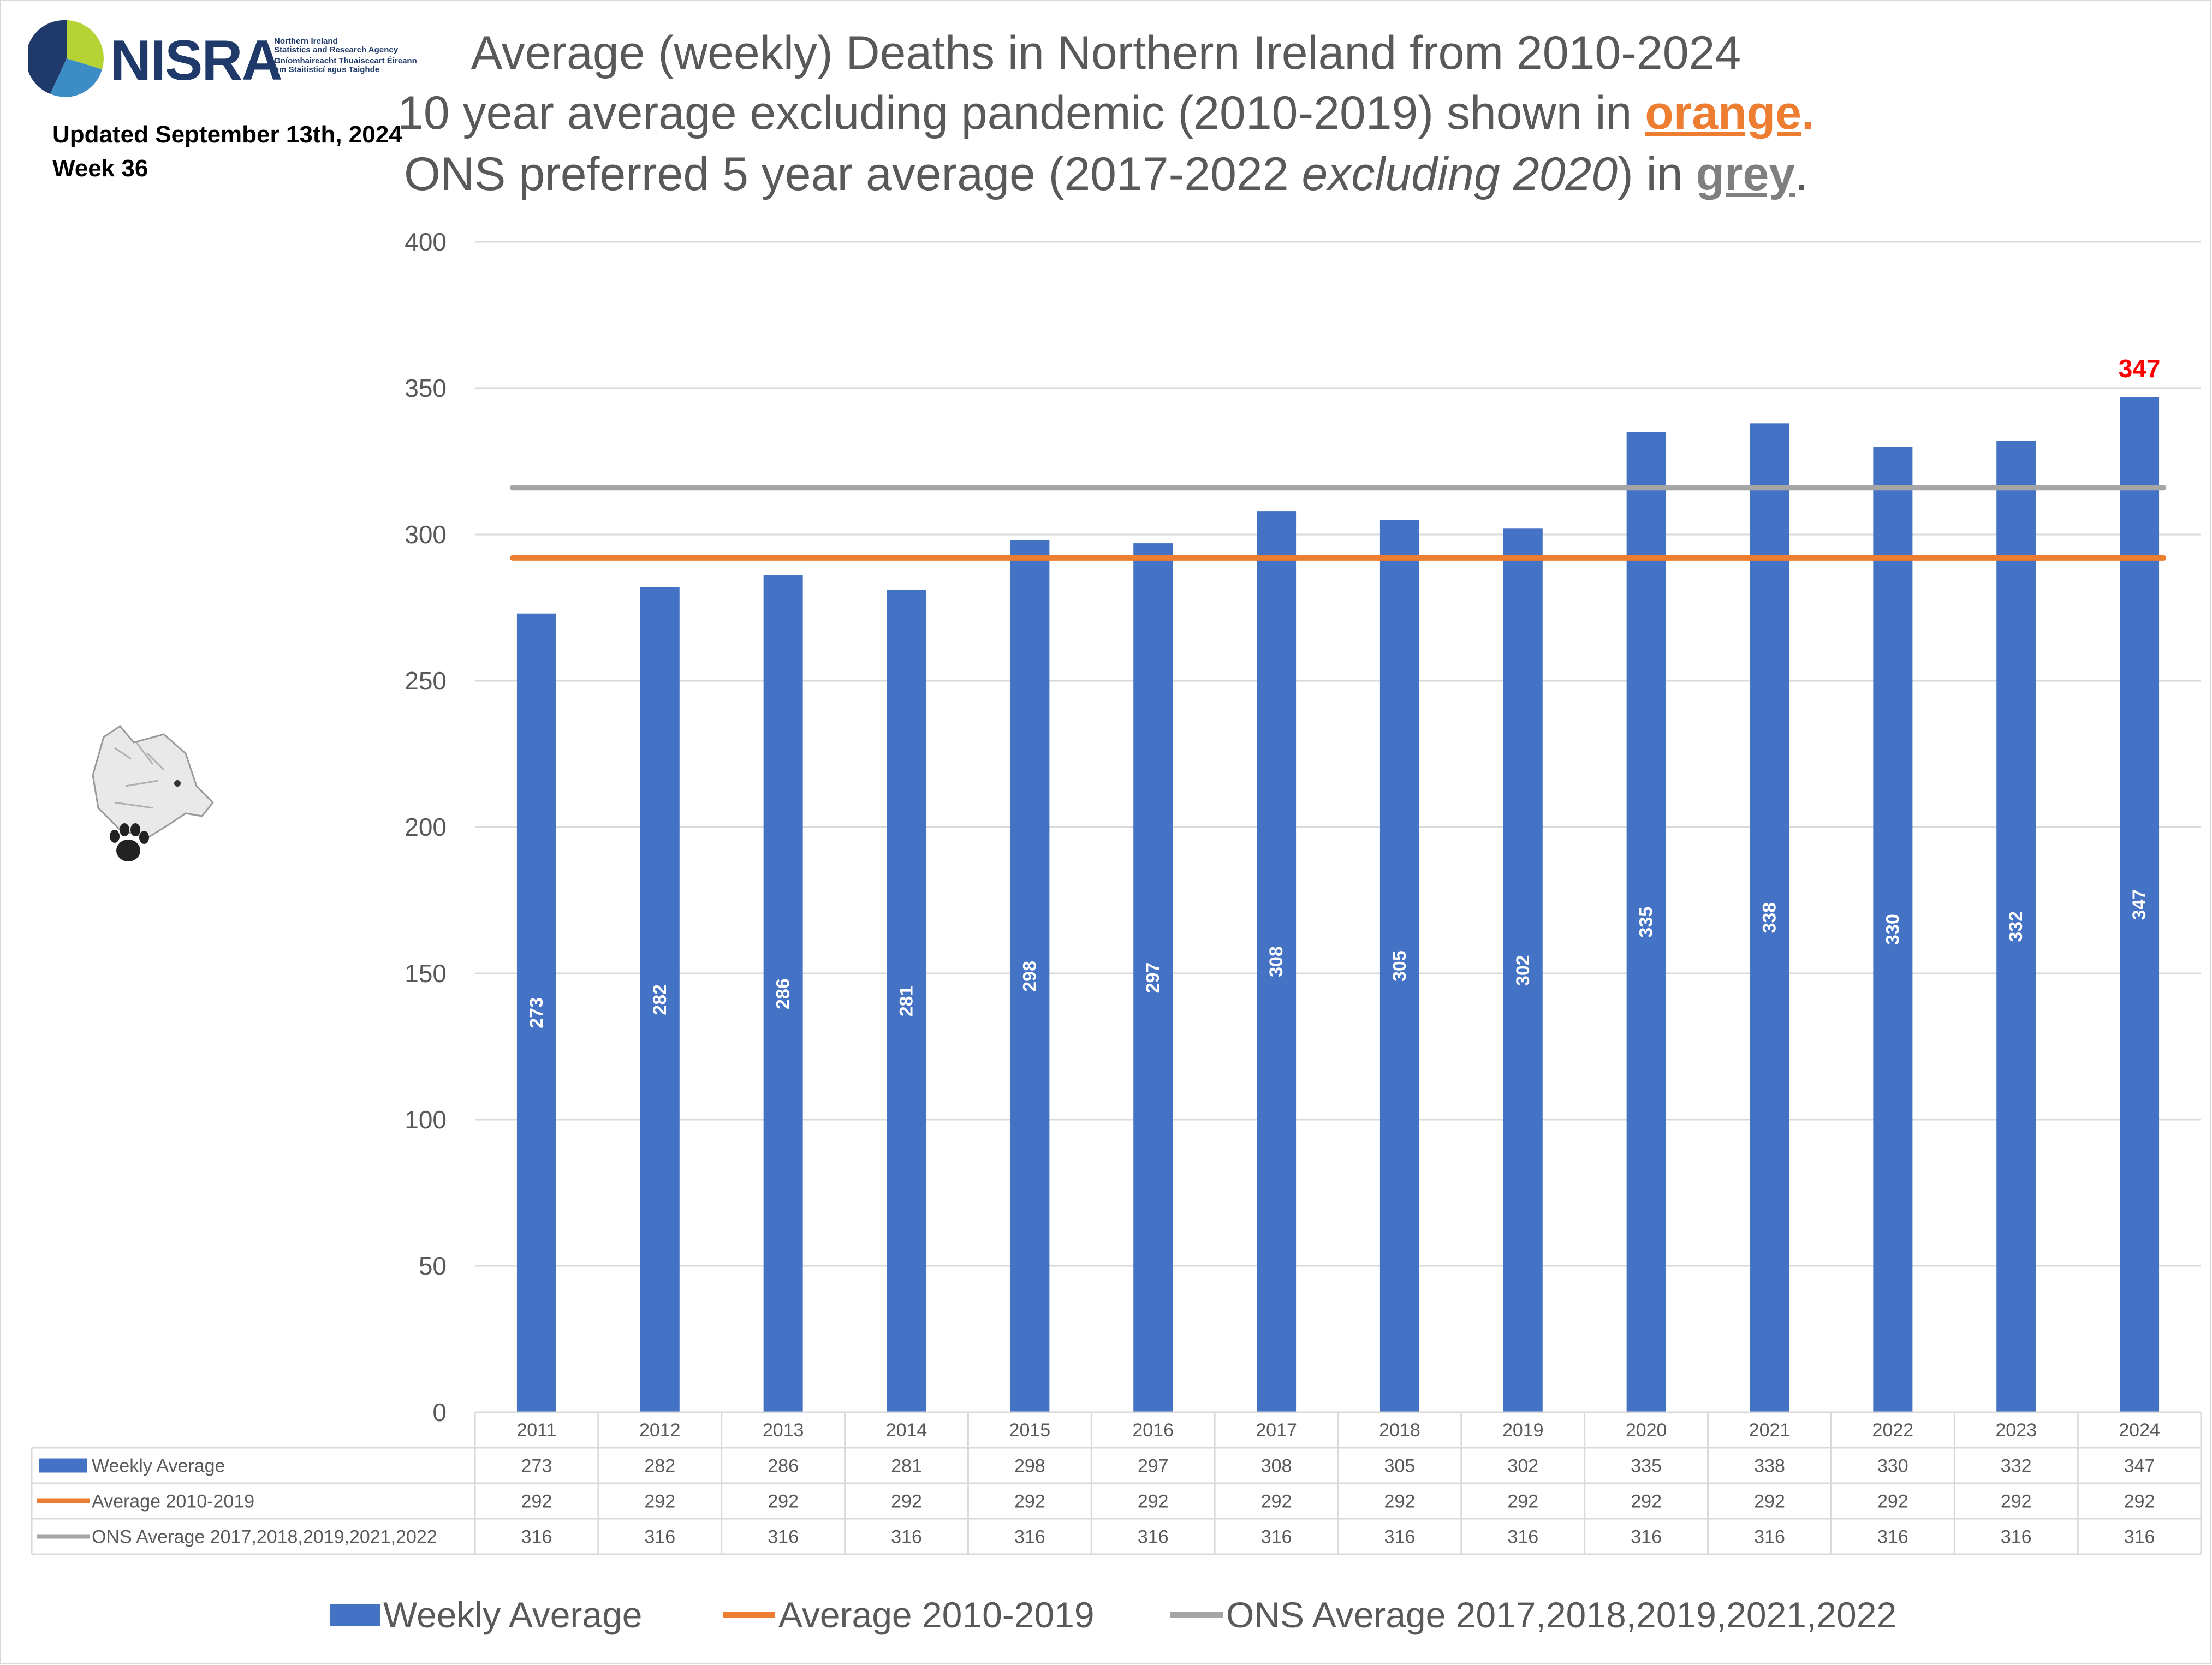 Image resolution: width=2212 pixels, height=1665 pixels. I want to click on line-series, so click(1338, 523).